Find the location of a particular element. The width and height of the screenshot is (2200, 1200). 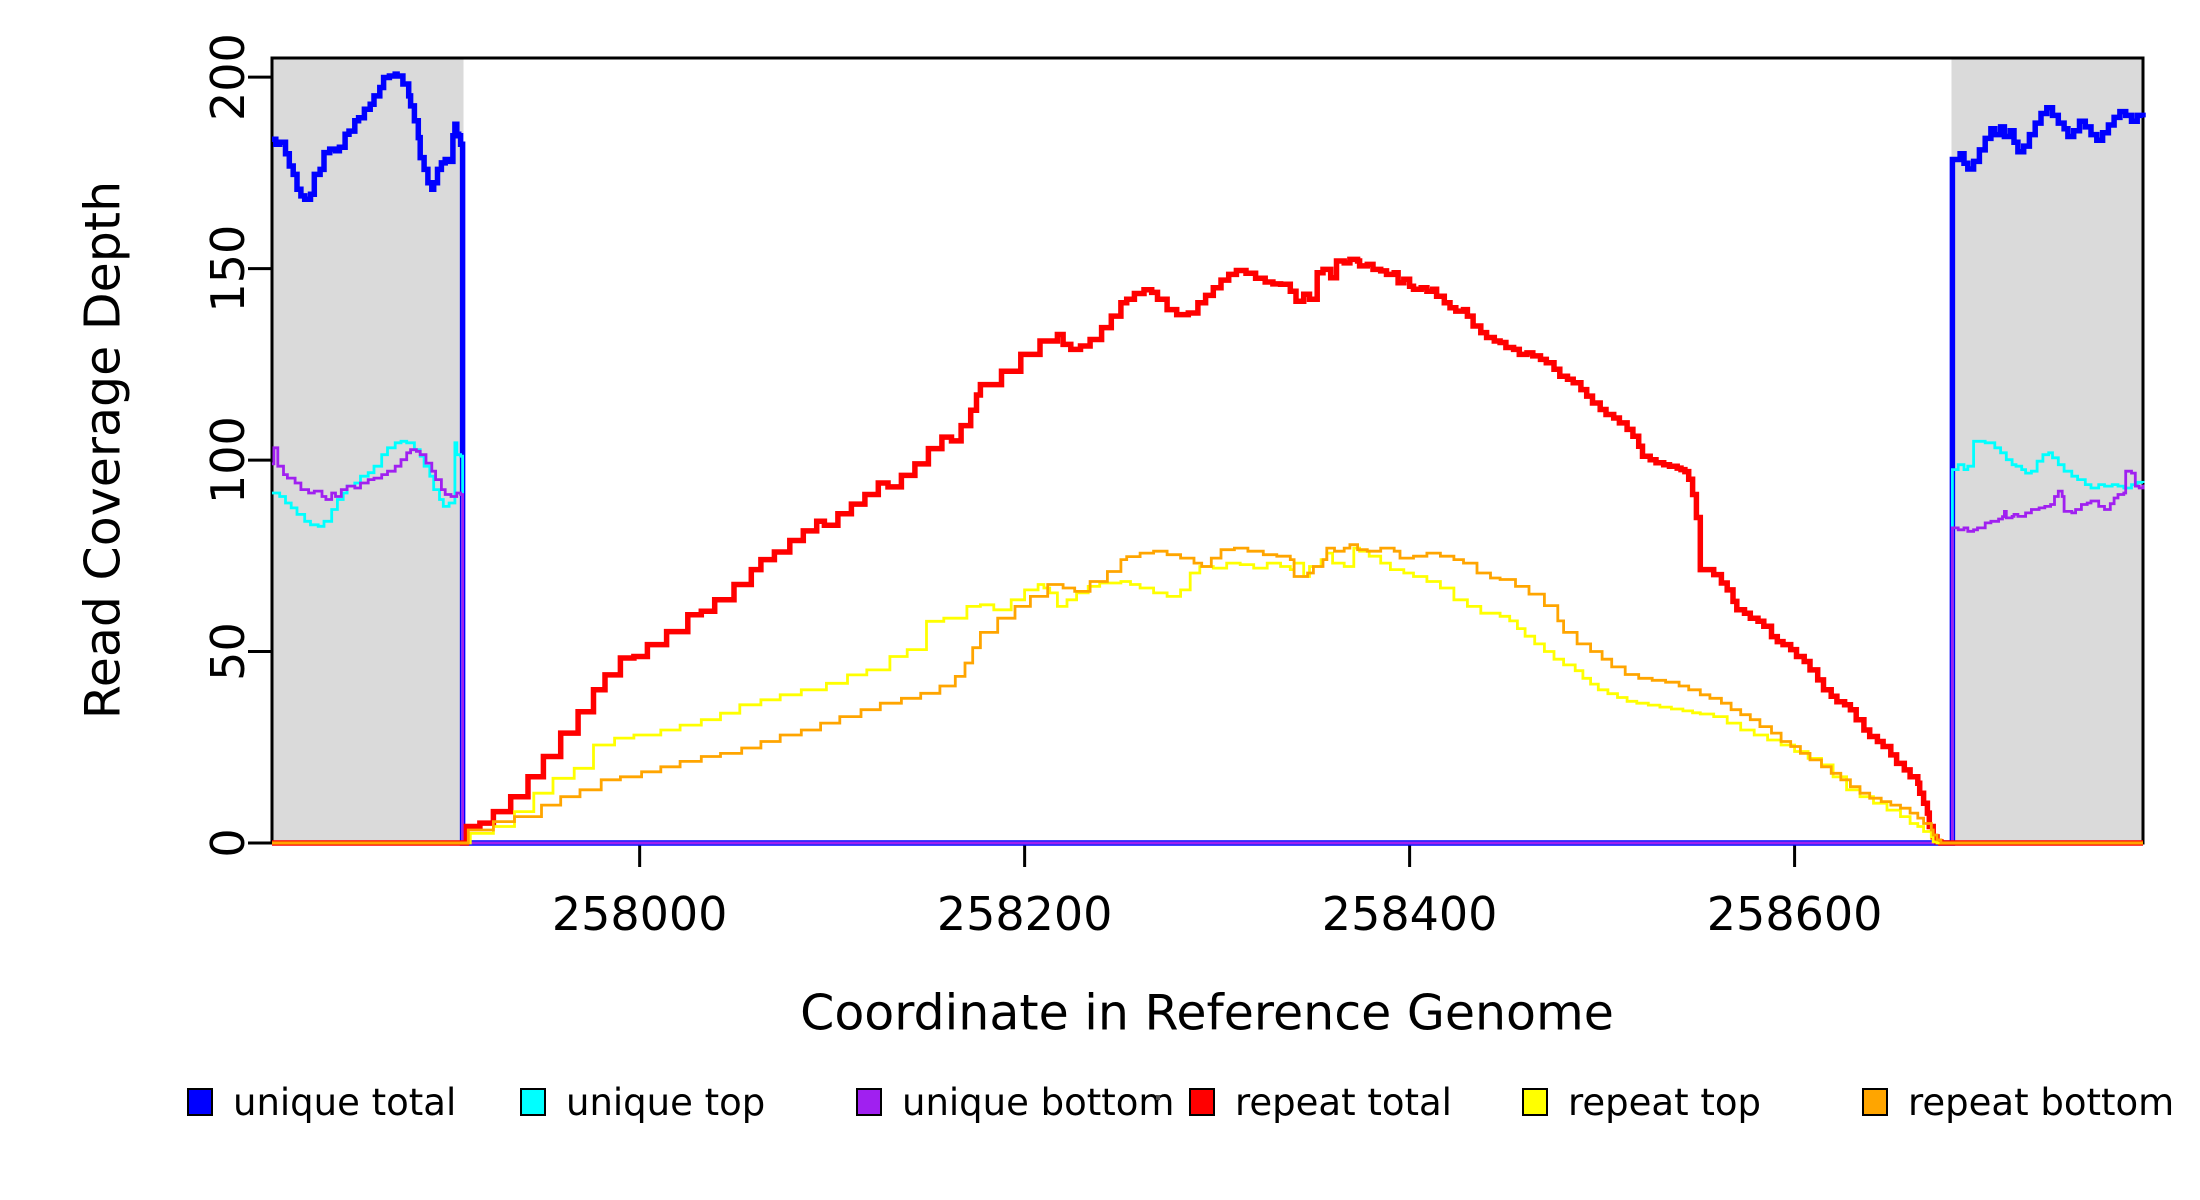

y-tick-label: 50 is located at coordinates (228, 651).